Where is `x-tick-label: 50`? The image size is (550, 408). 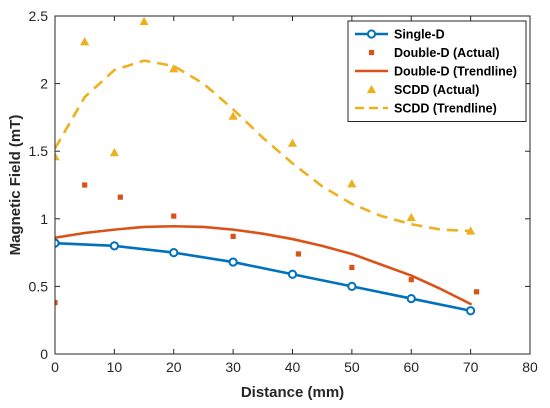
x-tick-label: 50 is located at coordinates (352, 367).